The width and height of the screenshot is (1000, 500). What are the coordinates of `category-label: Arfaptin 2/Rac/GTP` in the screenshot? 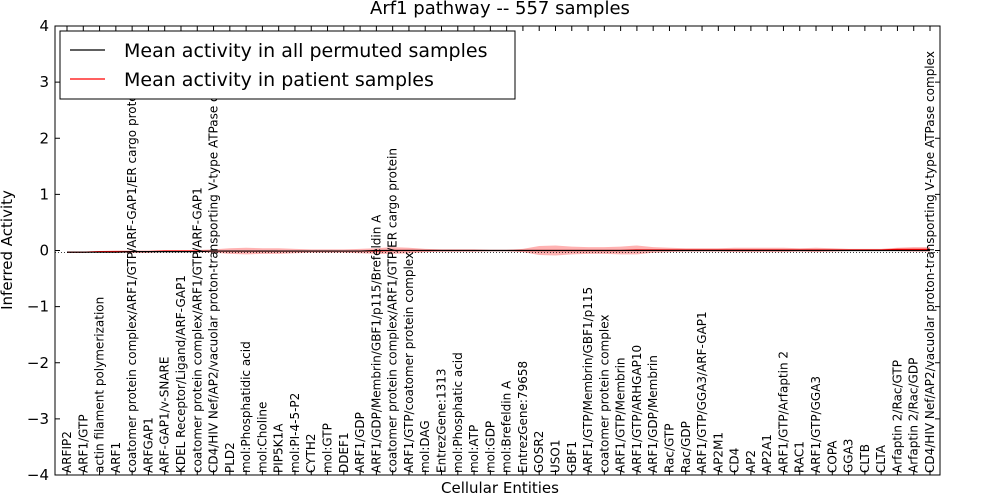 It's located at (897, 416).